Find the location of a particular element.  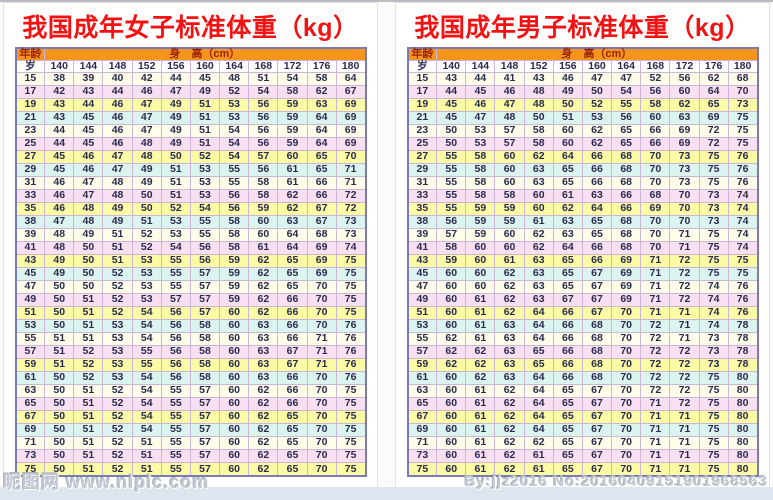

weight-row: 63 50 51 52 54 55 57 60 62 66 70 75 is located at coordinates (190, 390).